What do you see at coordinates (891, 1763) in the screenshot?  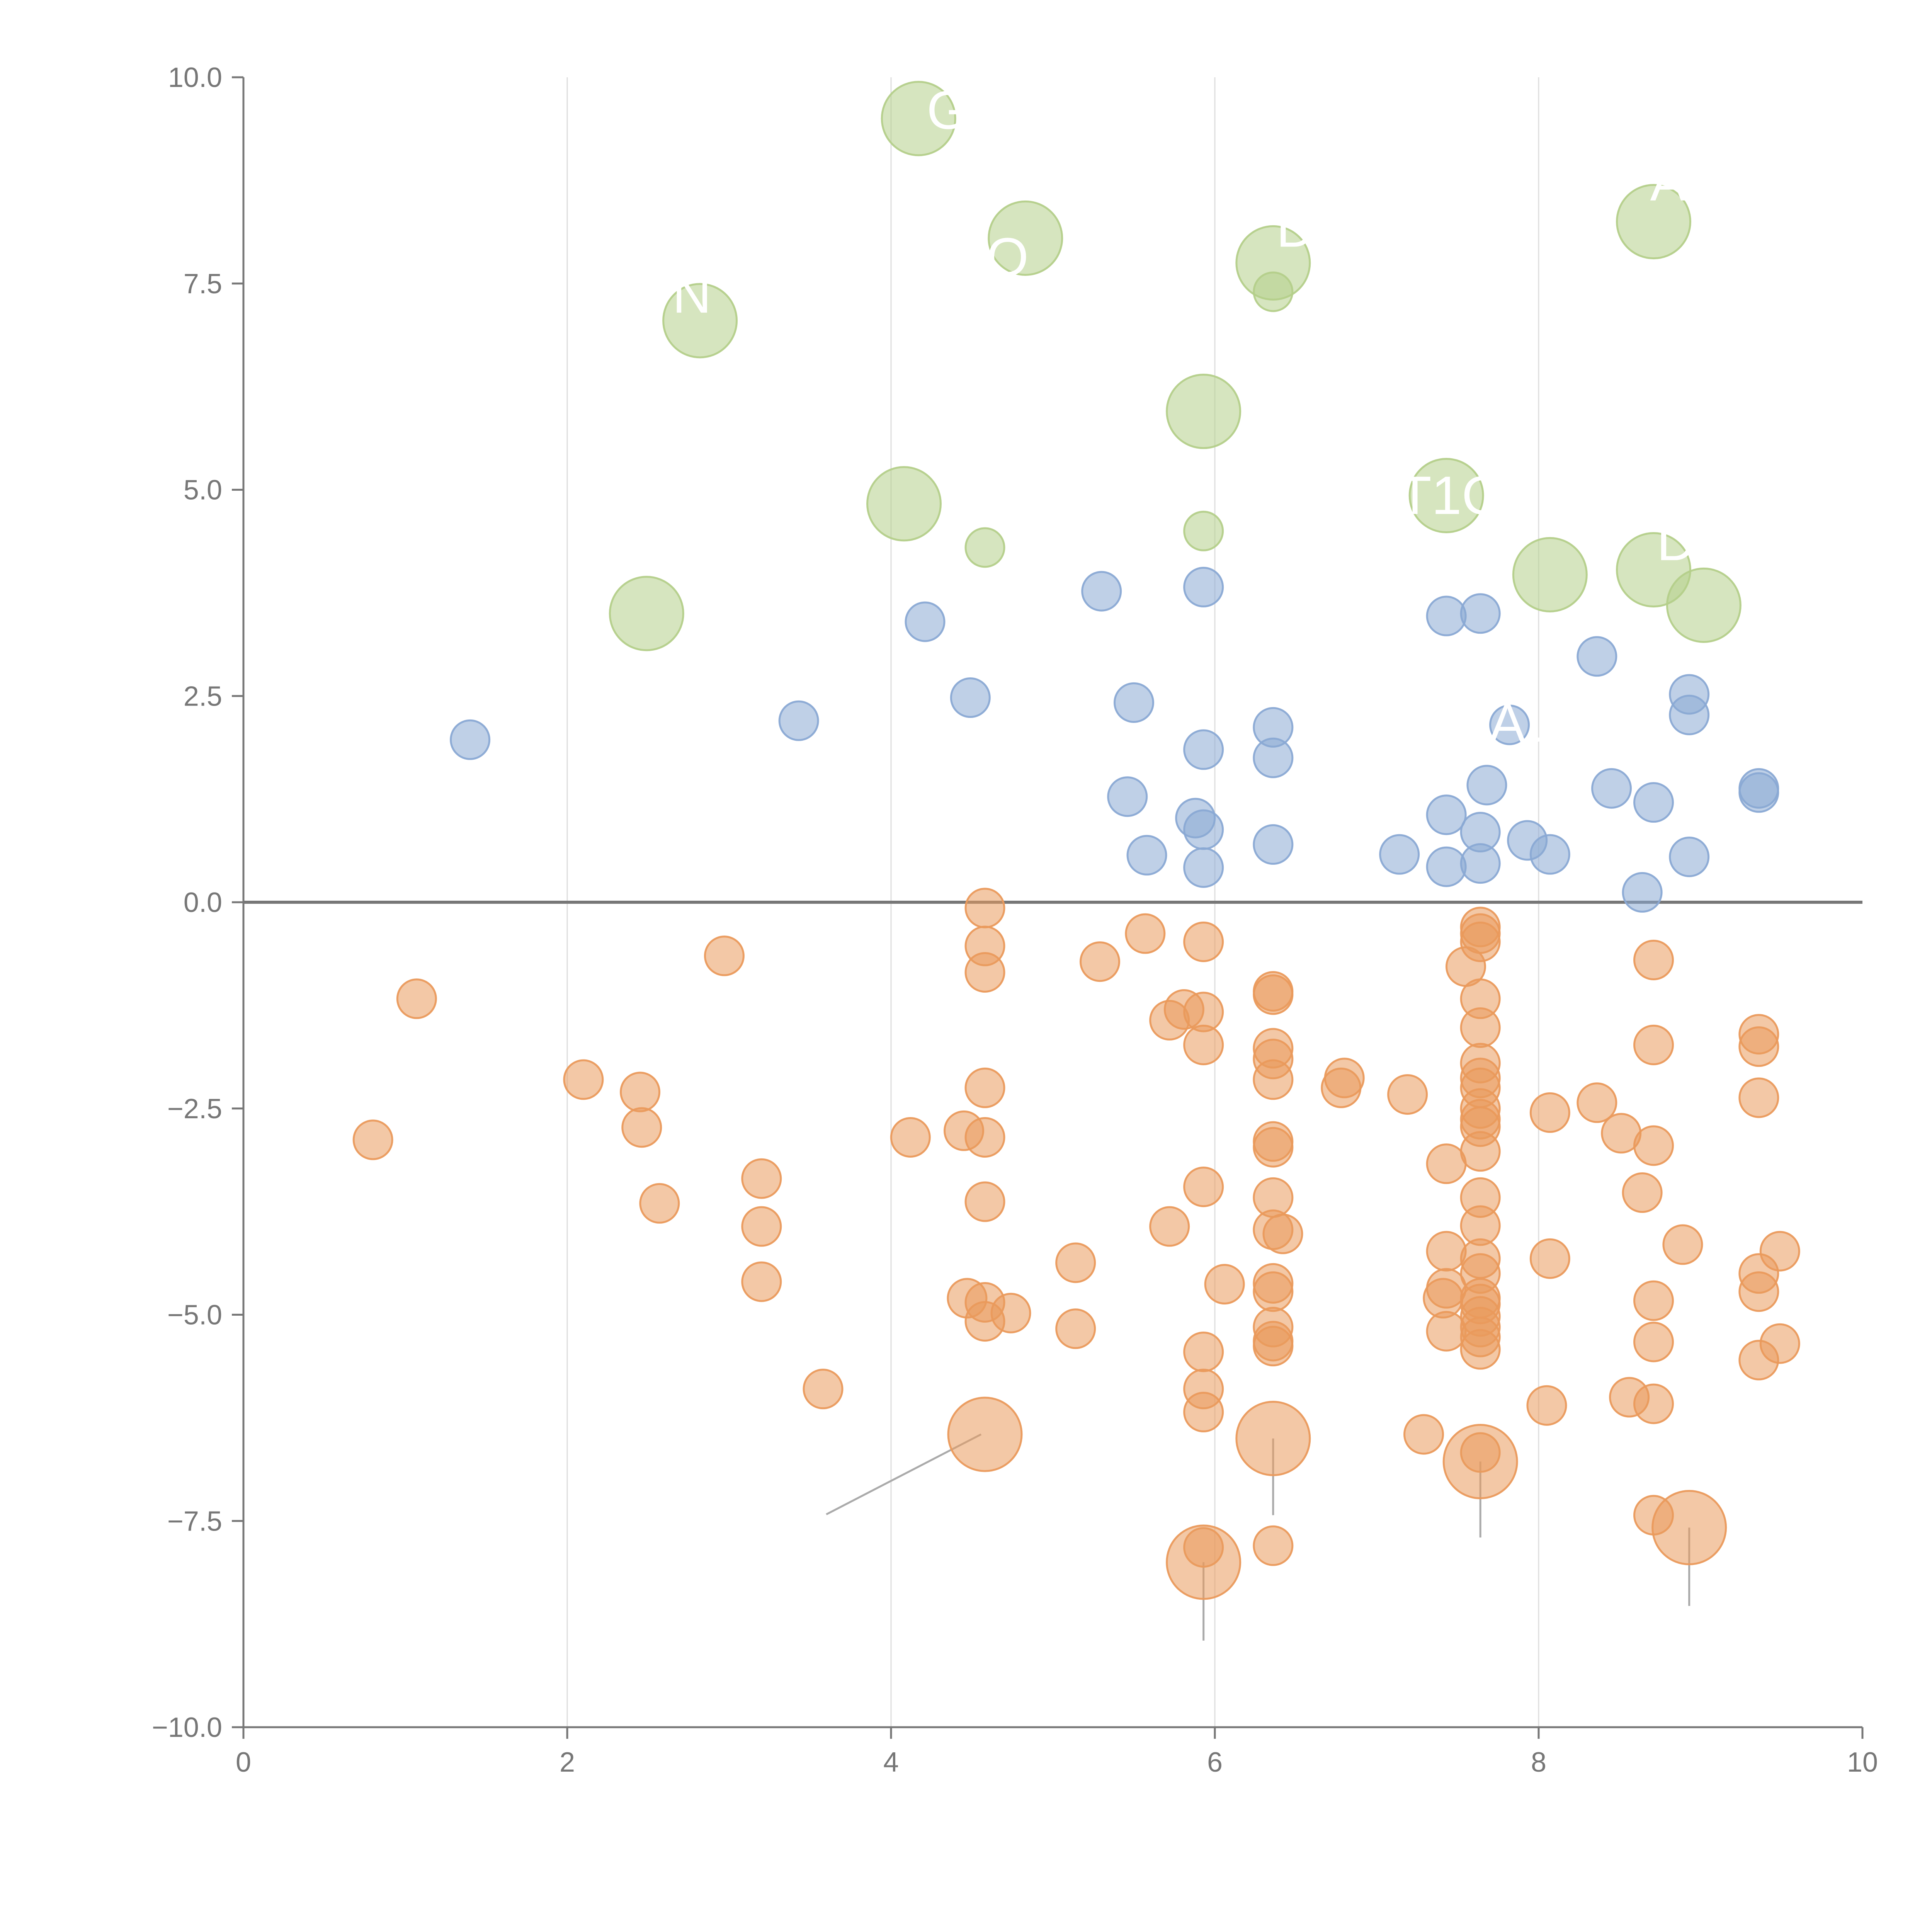 I see `x-tick-label: 4` at bounding box center [891, 1763].